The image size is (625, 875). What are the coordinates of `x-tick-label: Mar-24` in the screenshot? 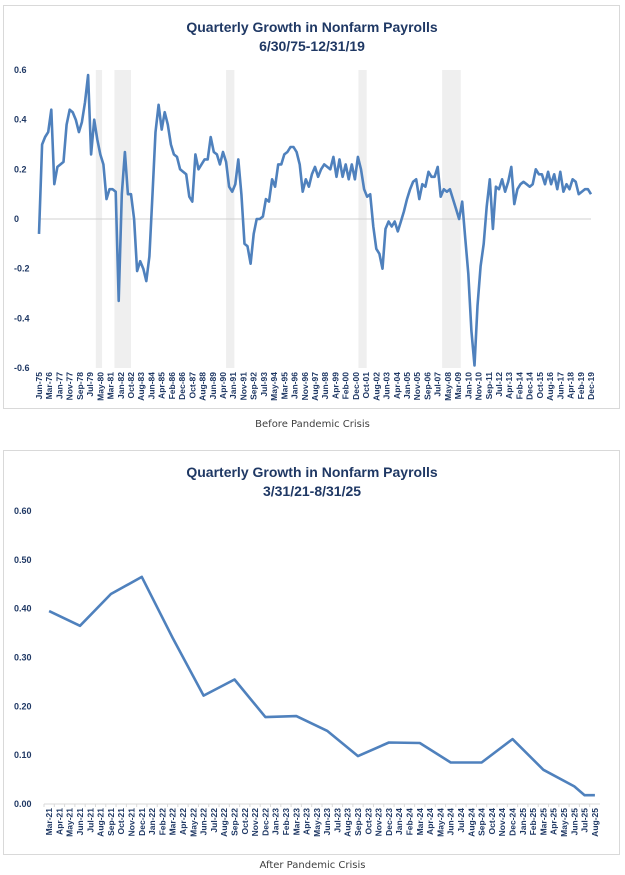 It's located at (420, 822).